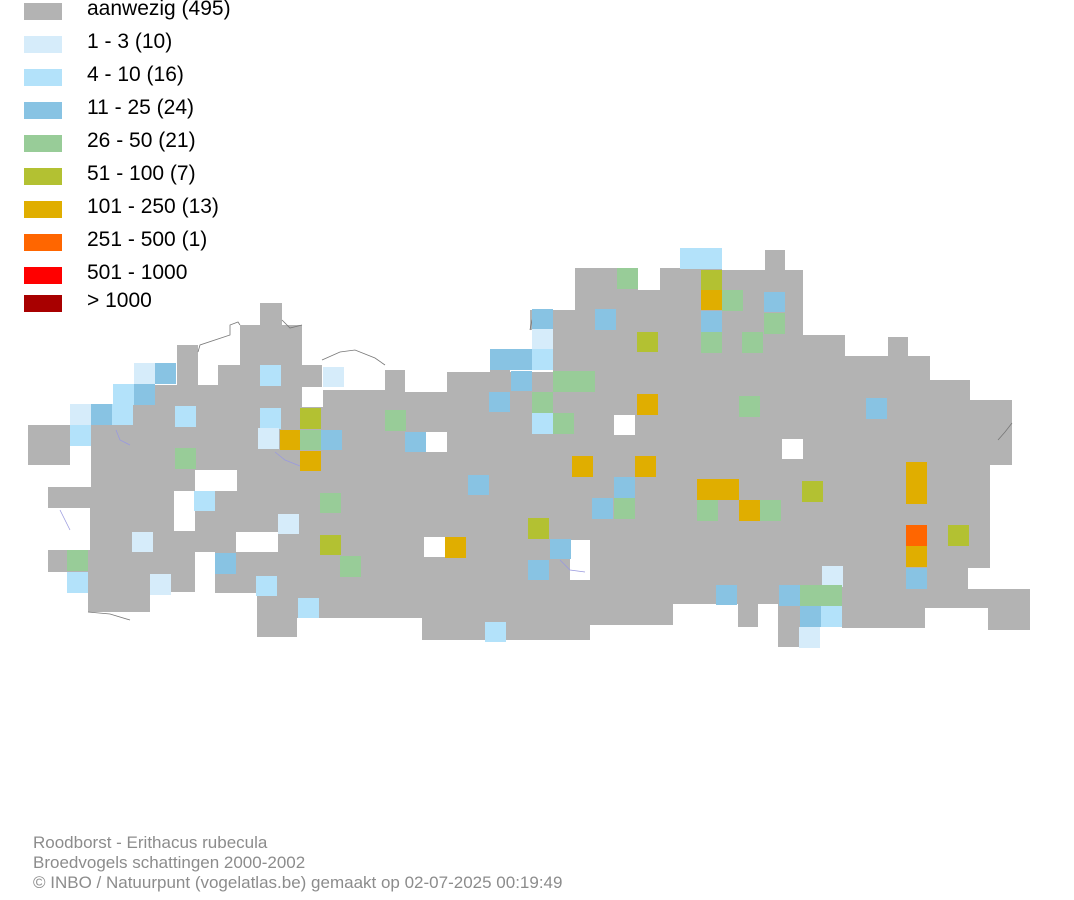  Describe the element at coordinates (153, 206) in the screenshot. I see `legend-label: 101 - 250 (13)` at that location.